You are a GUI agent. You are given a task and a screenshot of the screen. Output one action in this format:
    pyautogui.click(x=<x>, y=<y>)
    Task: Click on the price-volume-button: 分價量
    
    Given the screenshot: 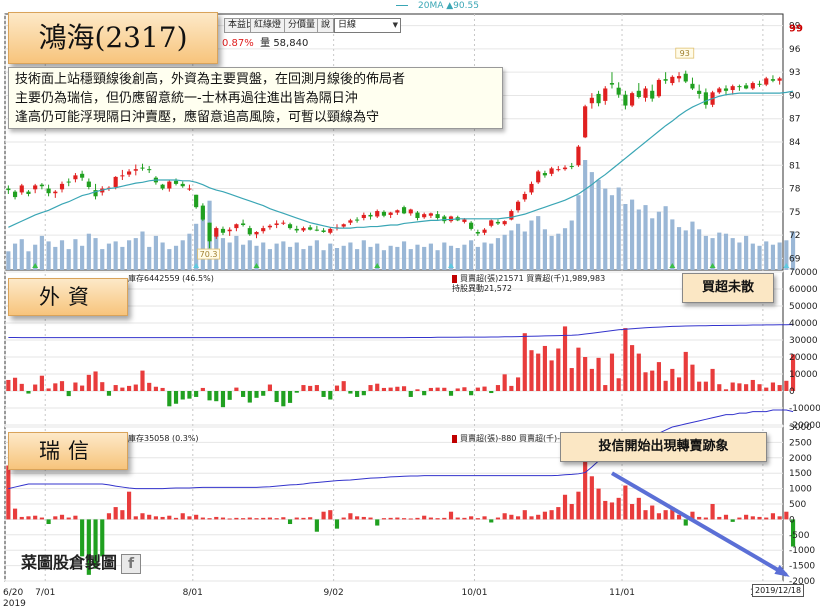 What is the action you would take?
    pyautogui.click(x=302, y=25)
    